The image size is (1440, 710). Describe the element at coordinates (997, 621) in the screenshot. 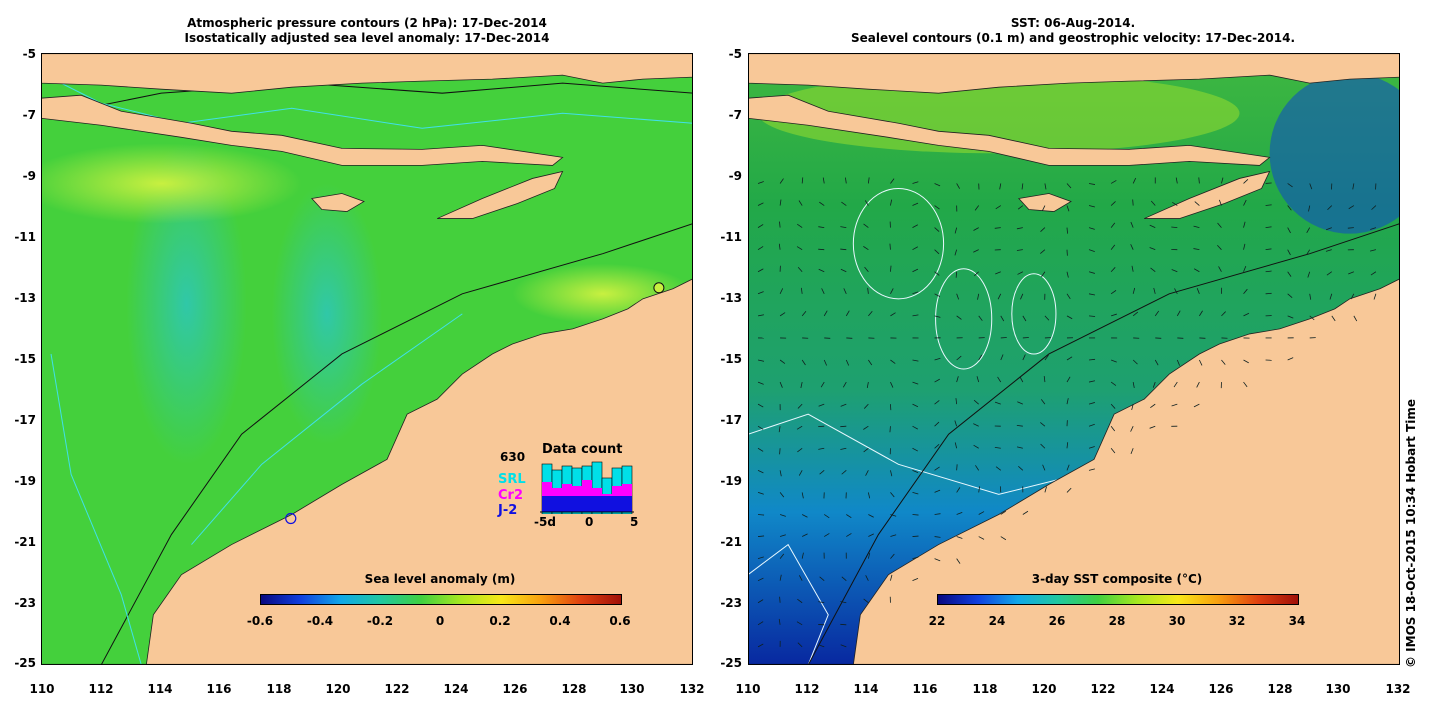

I see `right-colorbar-tick: 24` at that location.